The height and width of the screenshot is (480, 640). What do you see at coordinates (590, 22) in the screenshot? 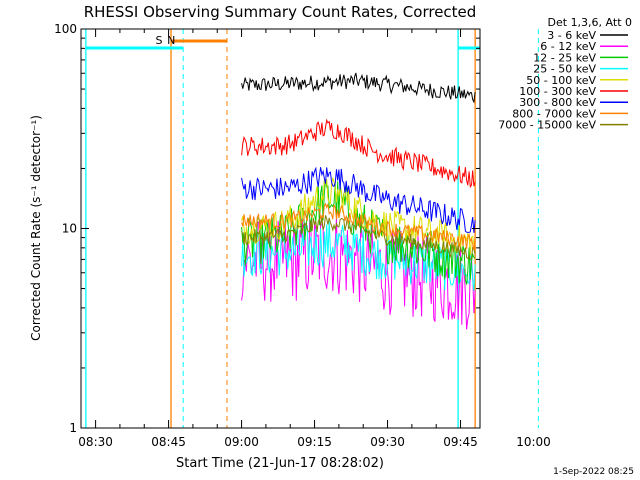
I see `legend-title: Det 1,3,6, Att 0` at bounding box center [590, 22].